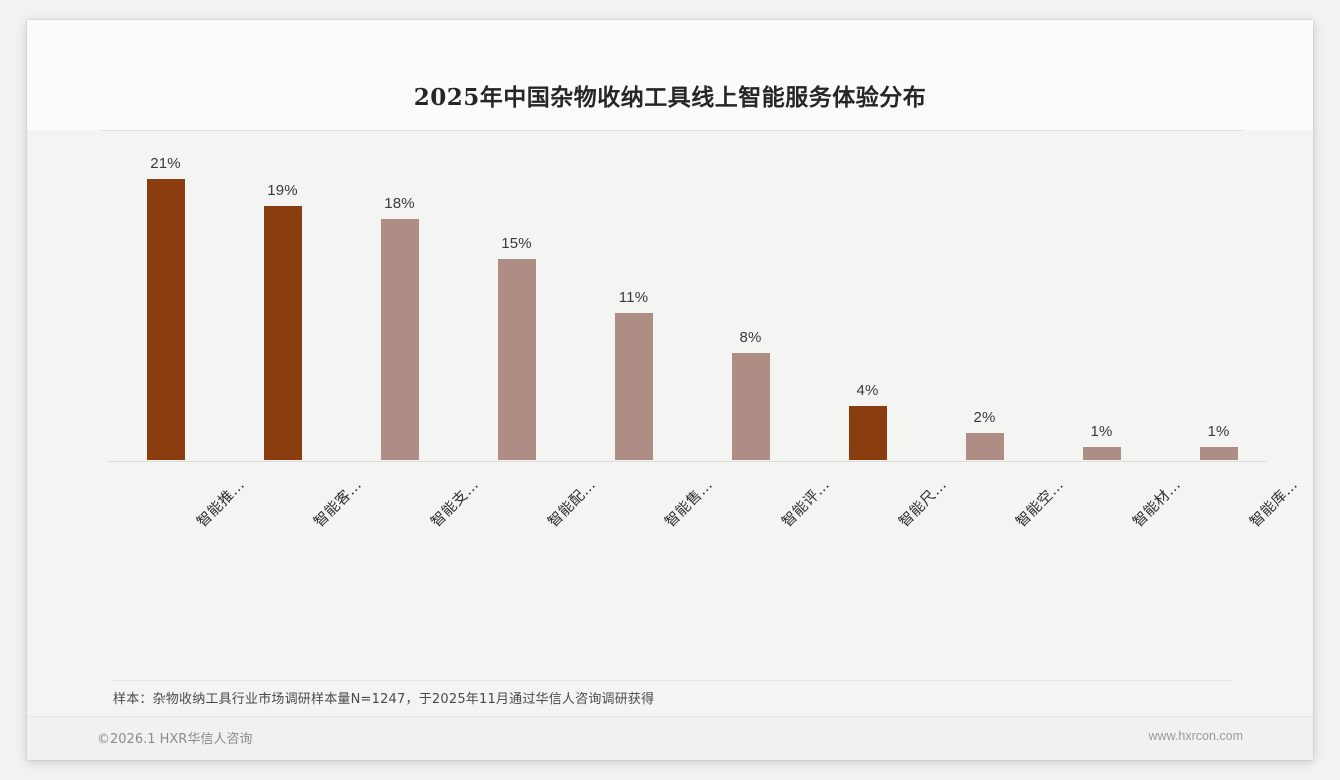 This screenshot has width=1340, height=780. I want to click on bar-item: 15%, so click(516, 299).